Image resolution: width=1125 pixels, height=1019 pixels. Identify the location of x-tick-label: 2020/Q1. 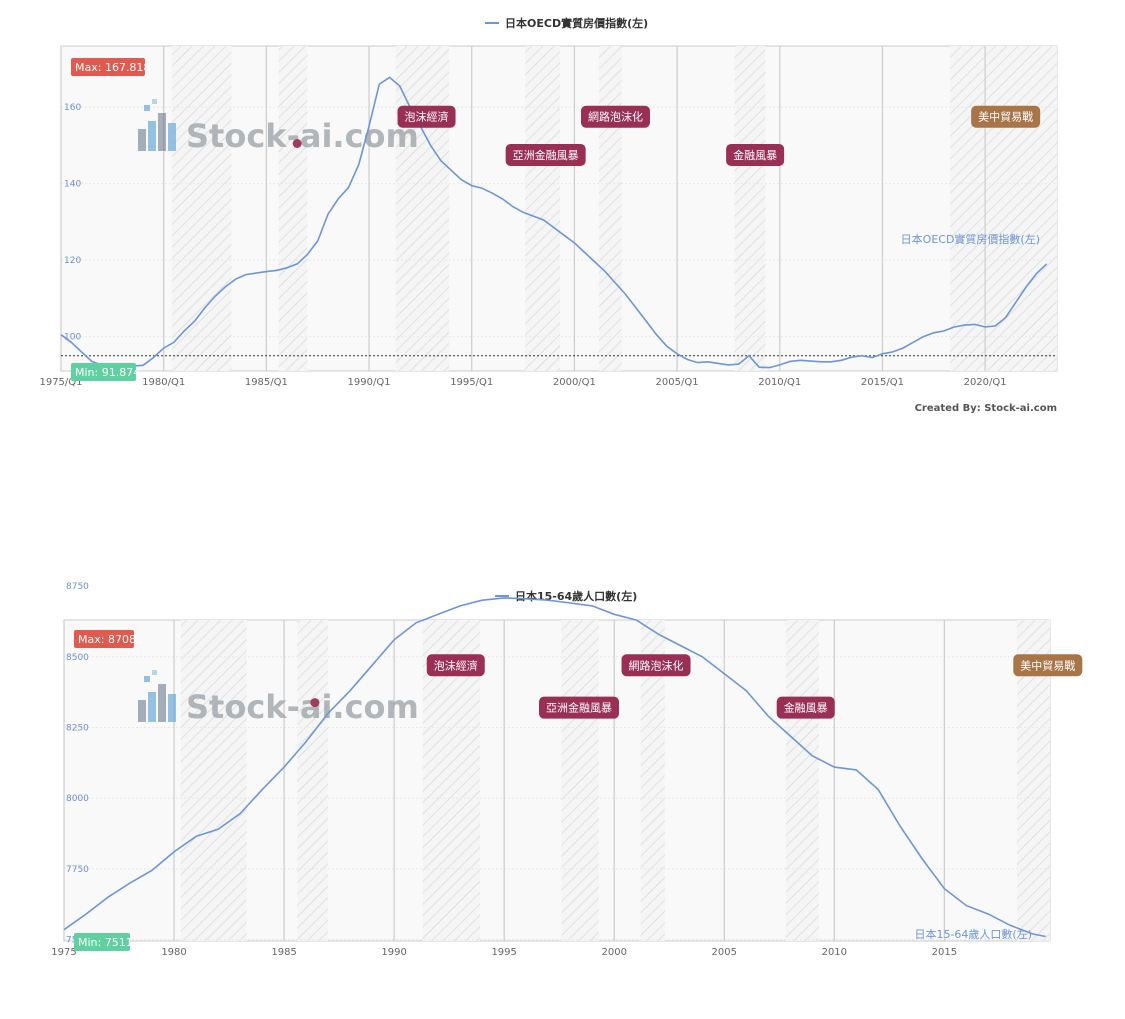
(985, 382).